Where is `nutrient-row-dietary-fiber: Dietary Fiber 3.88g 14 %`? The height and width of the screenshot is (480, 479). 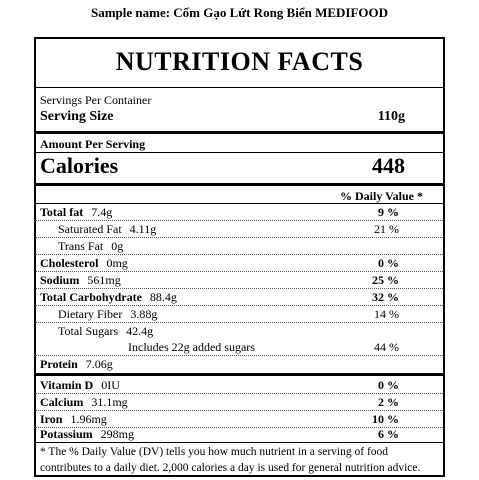 nutrient-row-dietary-fiber: Dietary Fiber 3.88g 14 % is located at coordinates (228, 314).